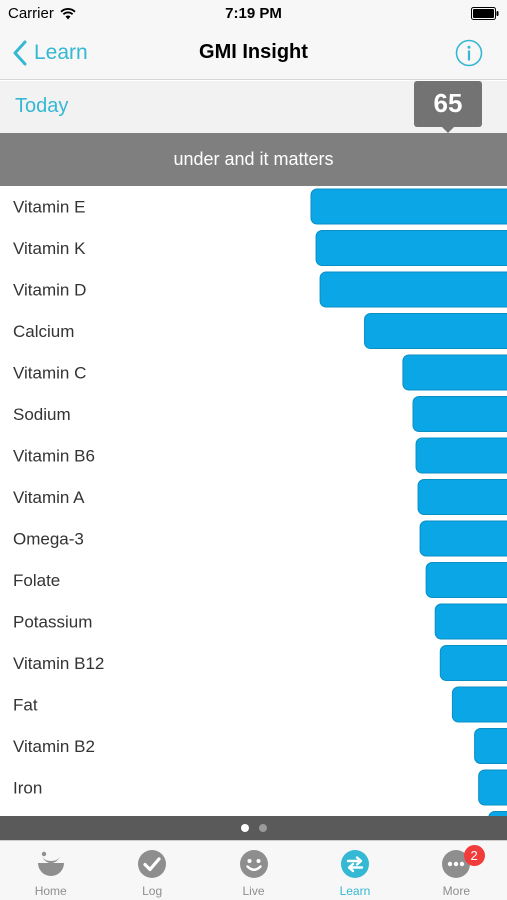 The width and height of the screenshot is (507, 900). Describe the element at coordinates (42, 414) in the screenshot. I see `nutrient-label-5: Sodium` at that location.